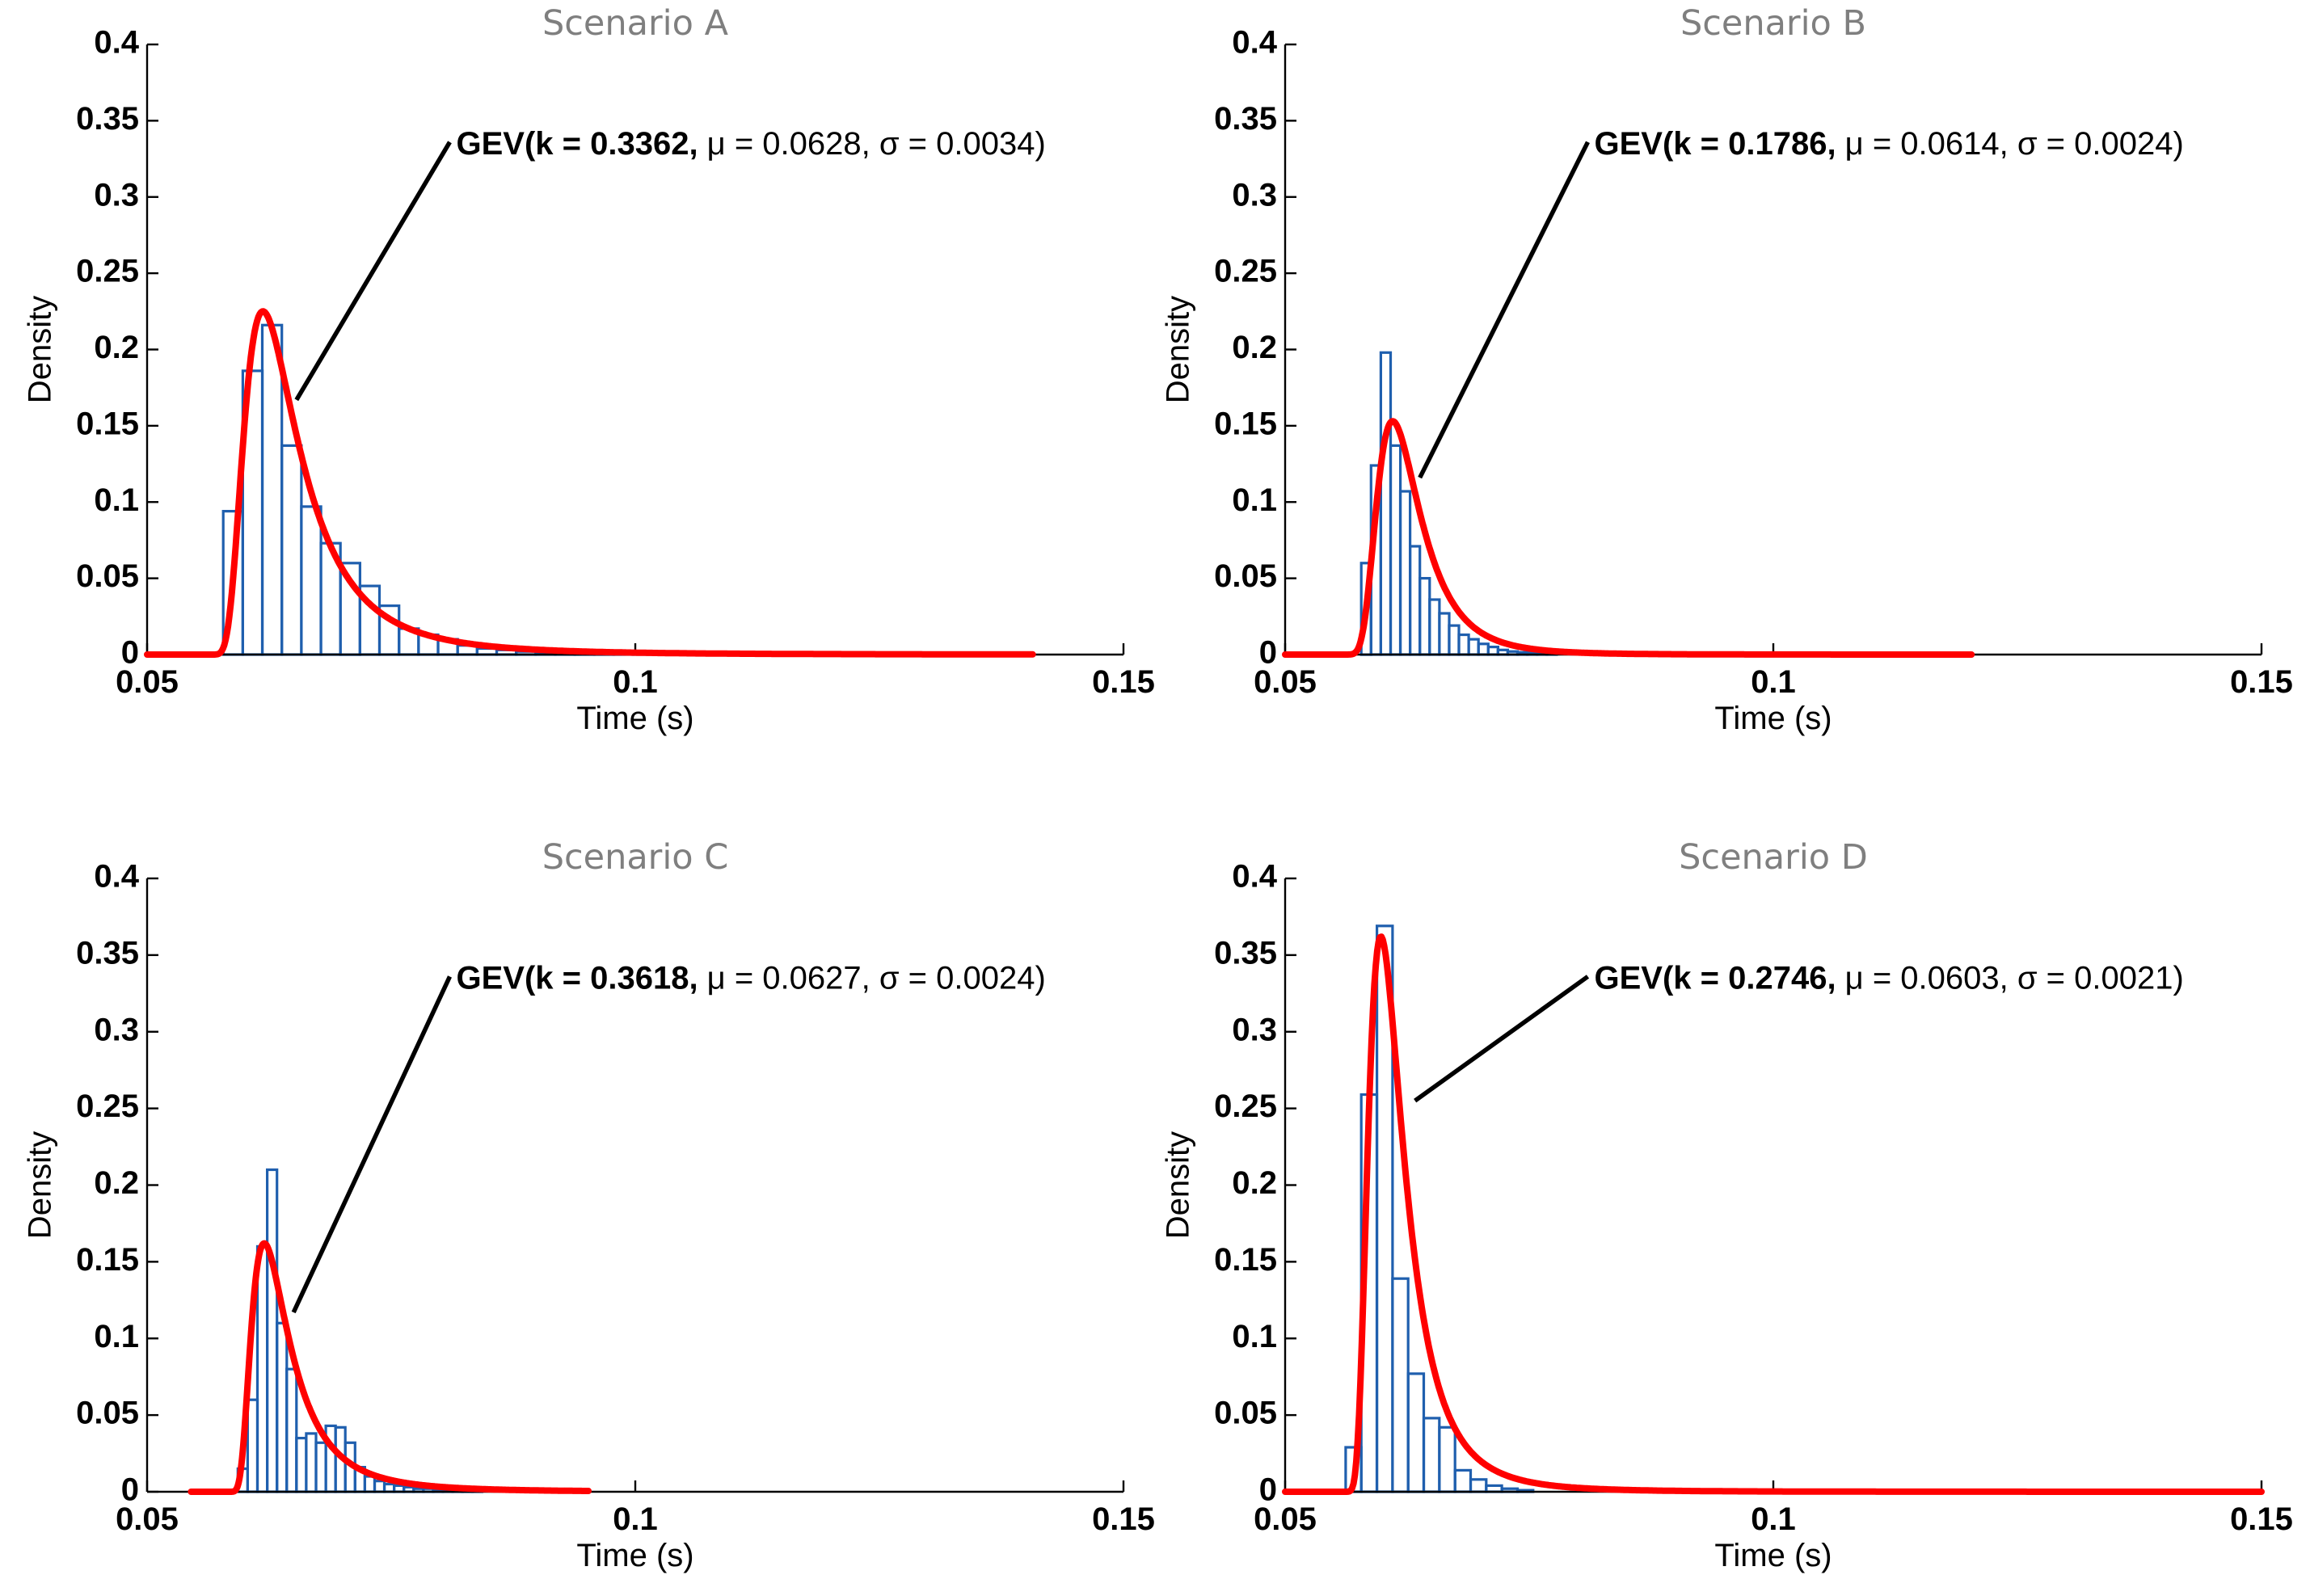 This screenshot has width=2310, height=1596. What do you see at coordinates (107, 1414) in the screenshot?
I see `panel-c-y-tick-label: 0.05` at bounding box center [107, 1414].